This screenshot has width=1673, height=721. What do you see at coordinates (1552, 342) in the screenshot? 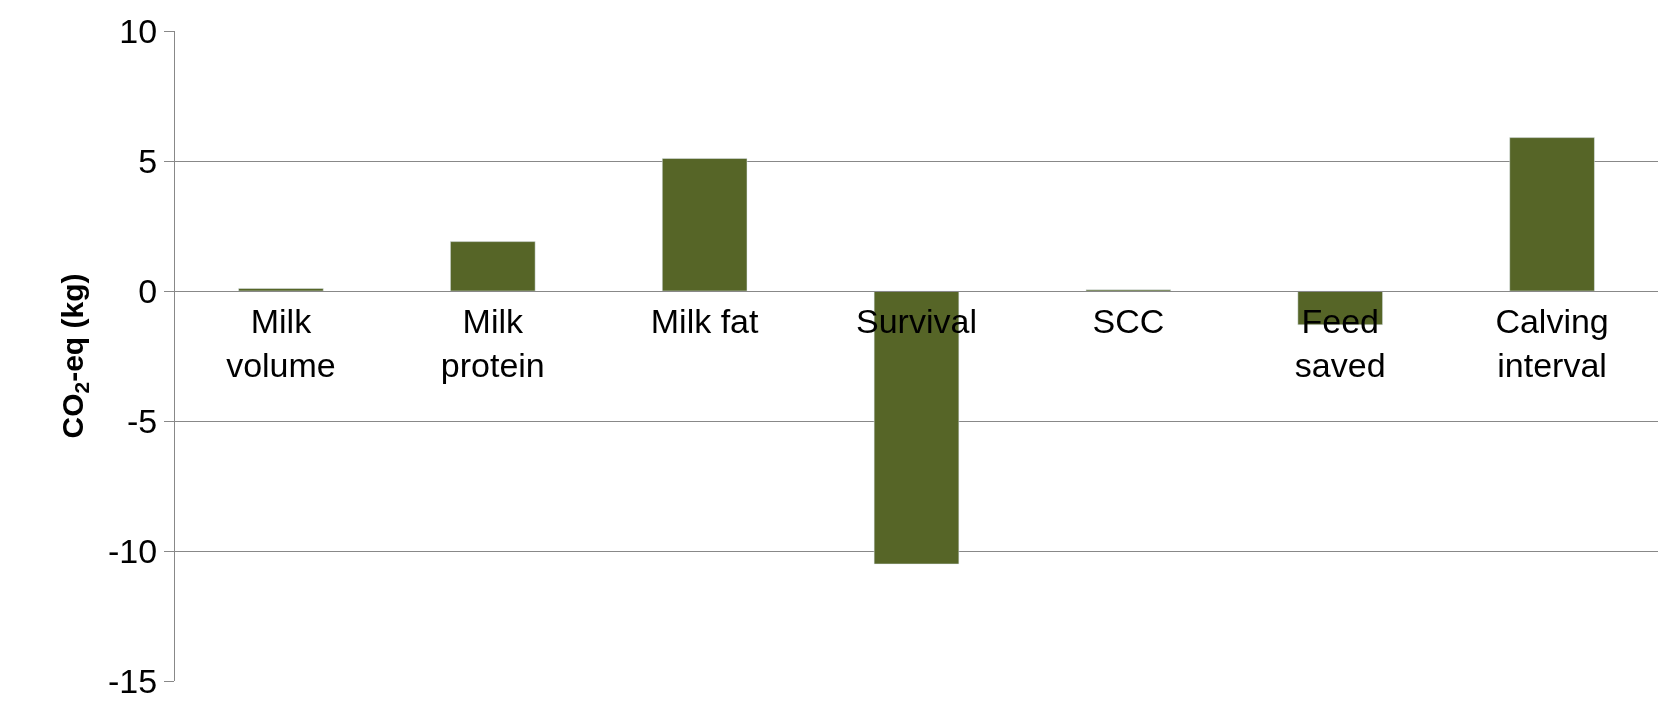
I see `x-tick-label: Calving interval` at bounding box center [1552, 342].